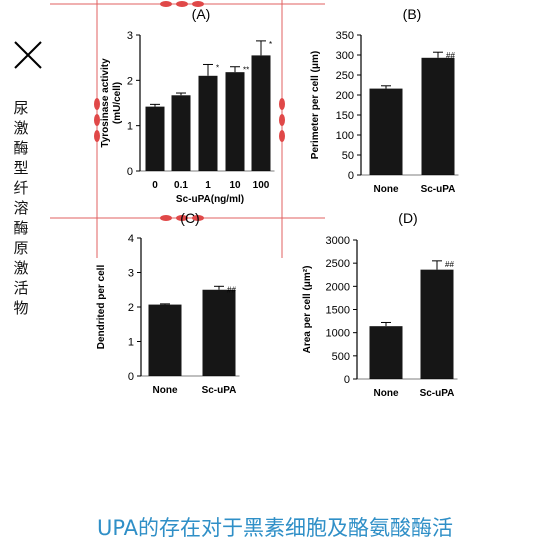  I want to click on panel-label: (A), so click(201, 14).